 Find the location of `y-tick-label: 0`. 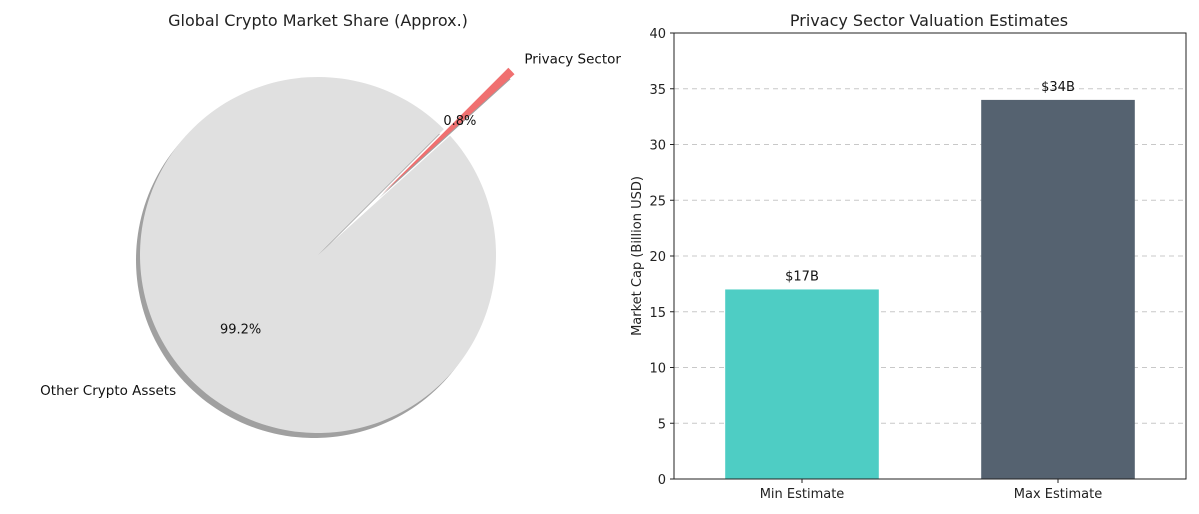

y-tick-label: 0 is located at coordinates (662, 480).